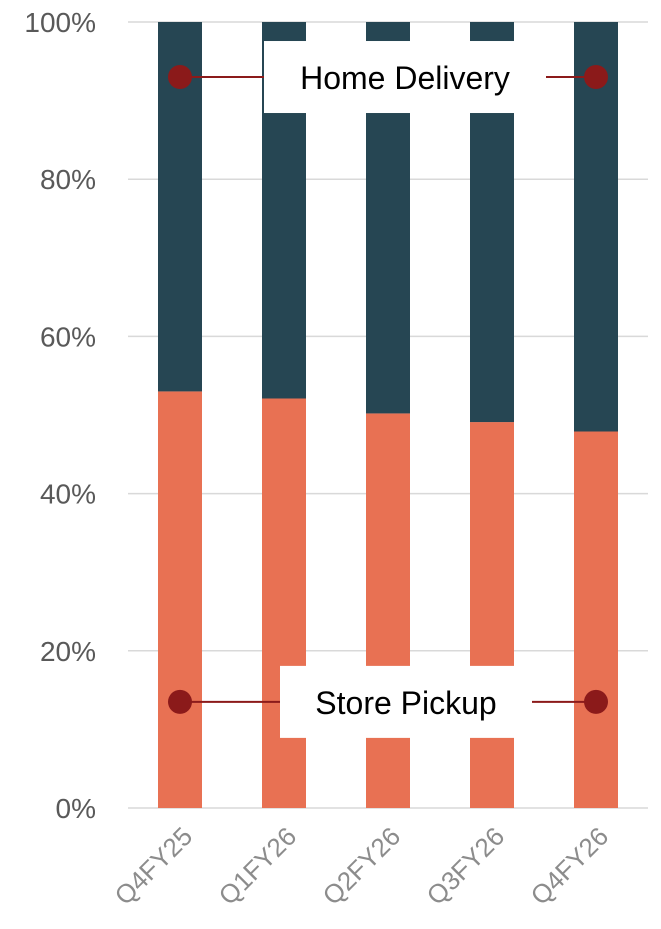 The image size is (661, 929). I want to click on y-tick-label: 60%, so click(68, 336).